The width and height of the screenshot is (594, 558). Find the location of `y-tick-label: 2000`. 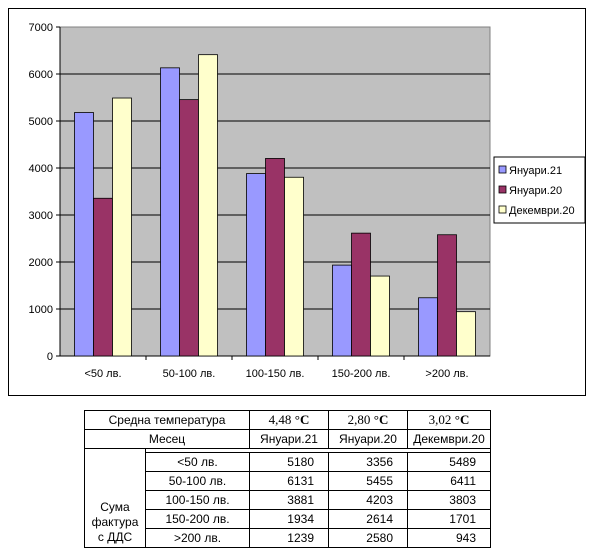

y-tick-label: 2000 is located at coordinates (41, 263).